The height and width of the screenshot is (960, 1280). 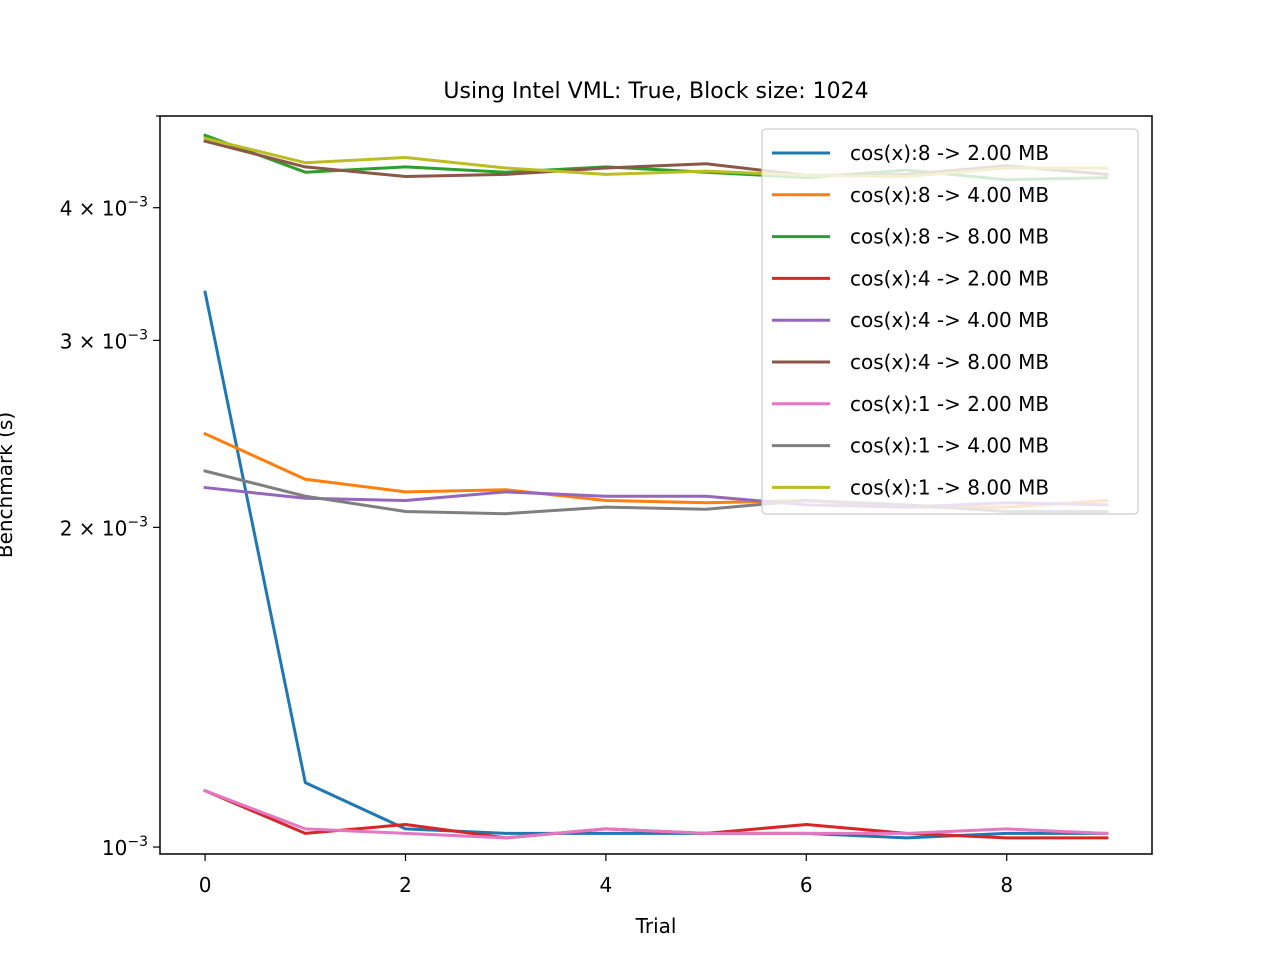 What do you see at coordinates (104, 340) in the screenshot?
I see `y-tick-label: 3 × 10⁻³` at bounding box center [104, 340].